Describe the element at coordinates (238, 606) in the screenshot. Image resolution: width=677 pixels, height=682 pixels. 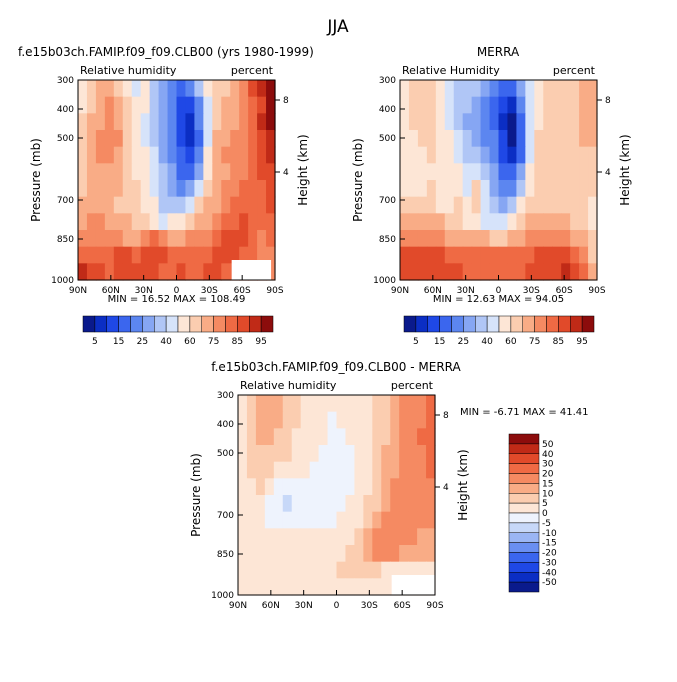
I see `x-tick-label: 90N` at that location.